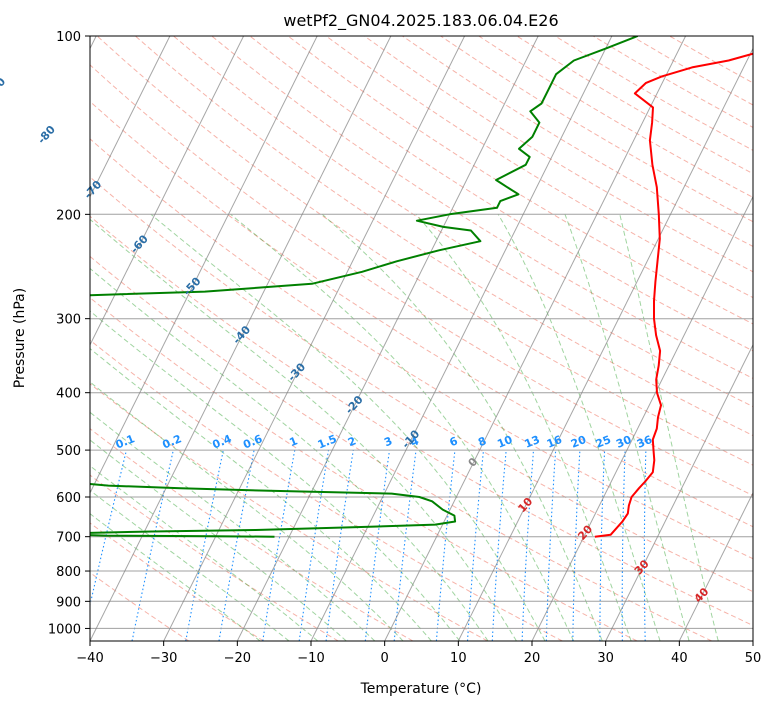  Describe the element at coordinates (68, 572) in the screenshot. I see `y-tick-label: 800` at that location.